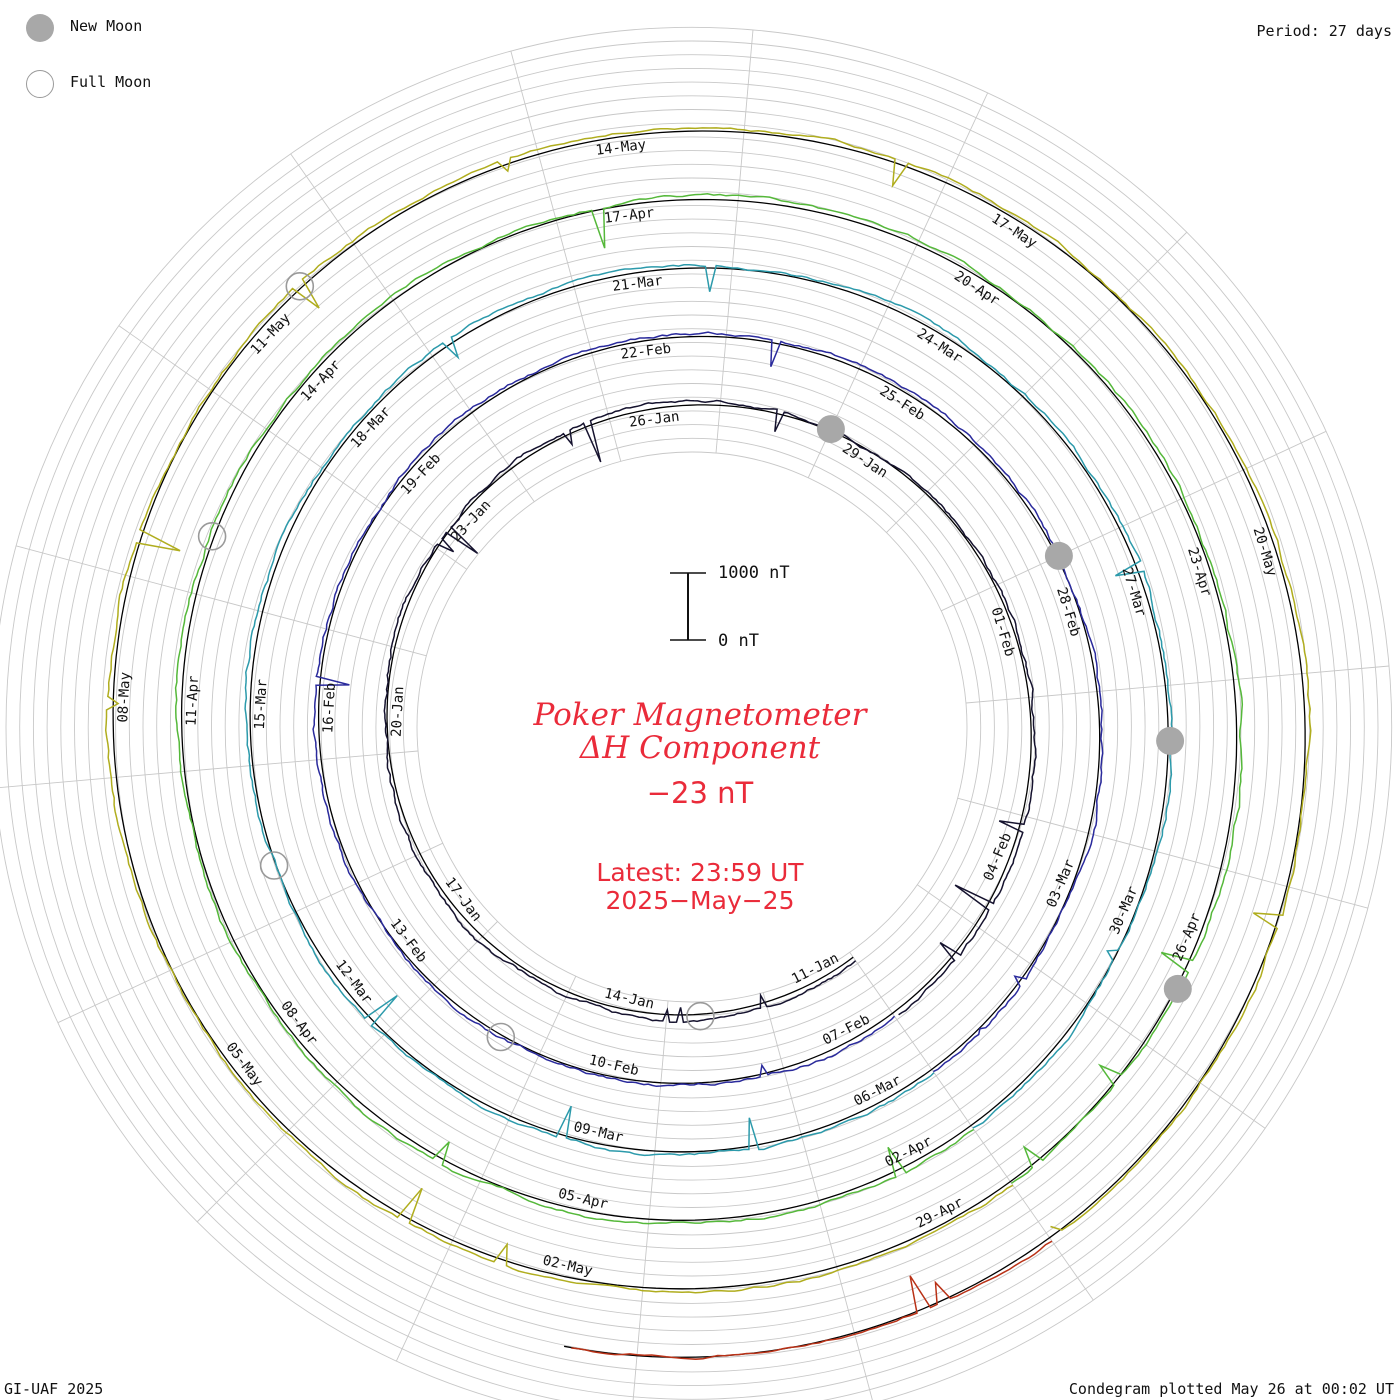 This screenshot has height=1400, width=1400. What do you see at coordinates (106, 26) in the screenshot?
I see `legend-new-moon-label: New Moon` at bounding box center [106, 26].